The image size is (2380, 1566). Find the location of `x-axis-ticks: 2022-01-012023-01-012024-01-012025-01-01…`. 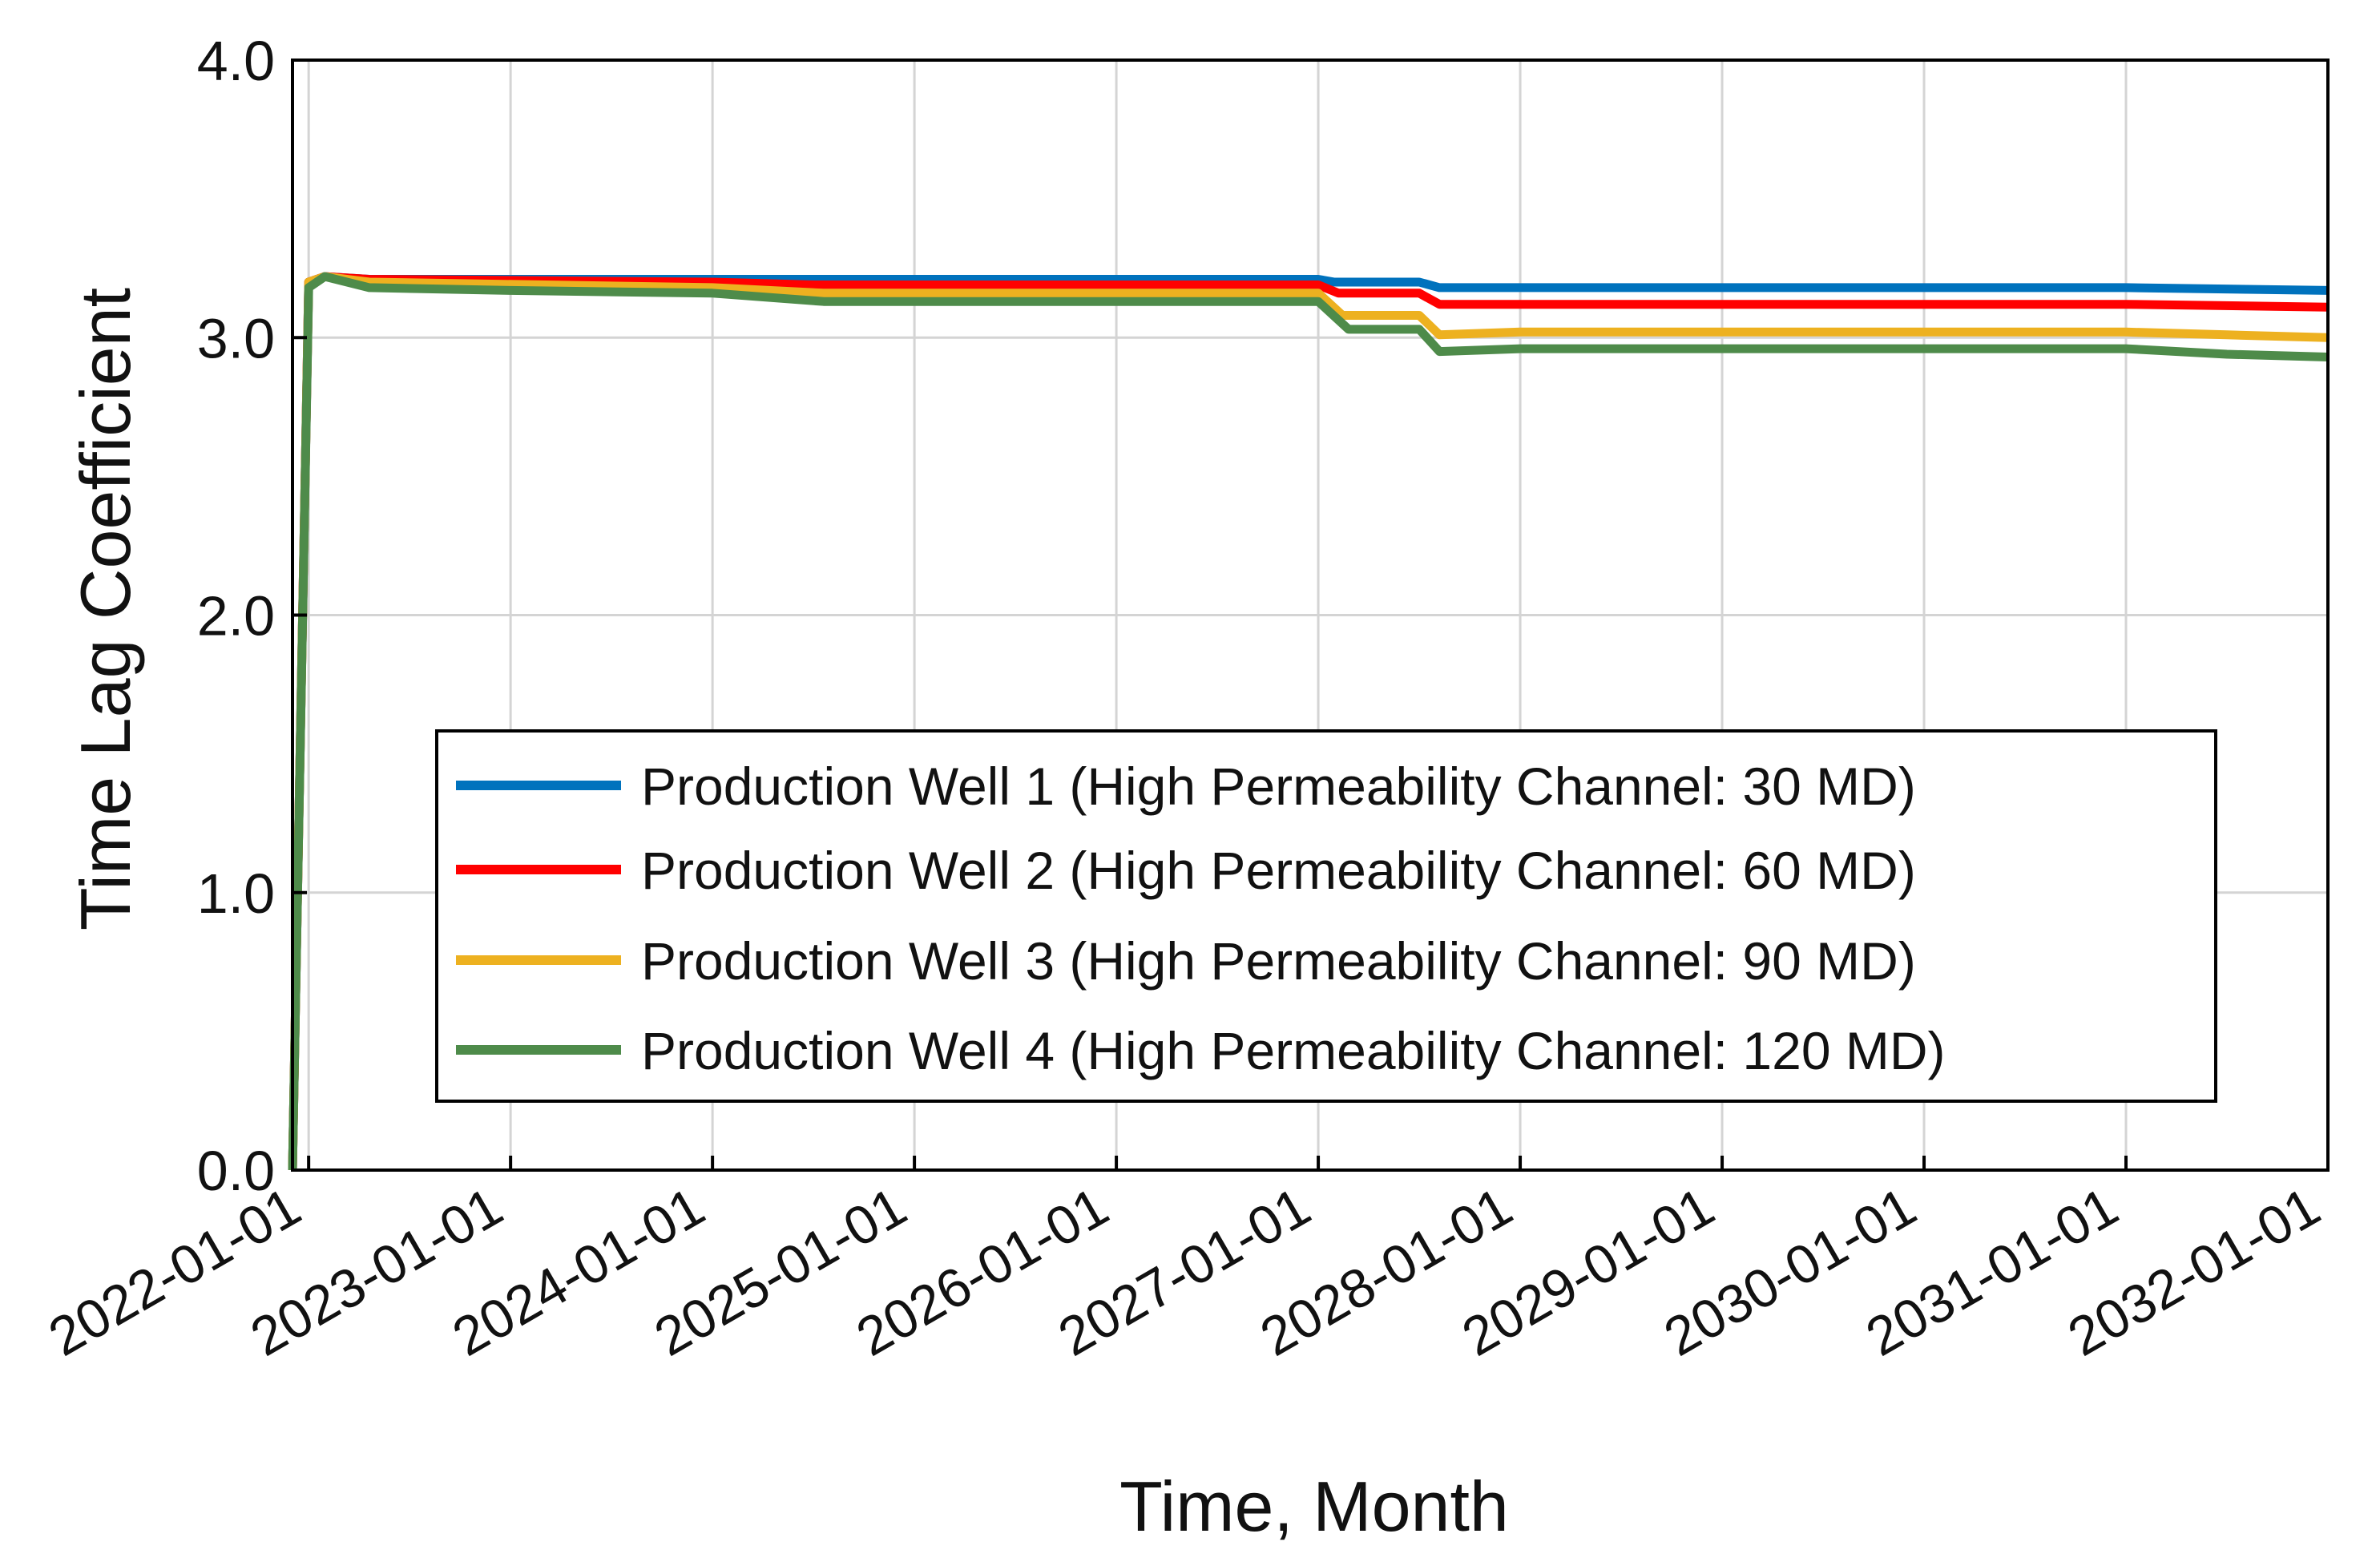

x-axis-ticks: 2022-01-012023-01-012024-01-012025-01-01… is located at coordinates (1184, 1262).